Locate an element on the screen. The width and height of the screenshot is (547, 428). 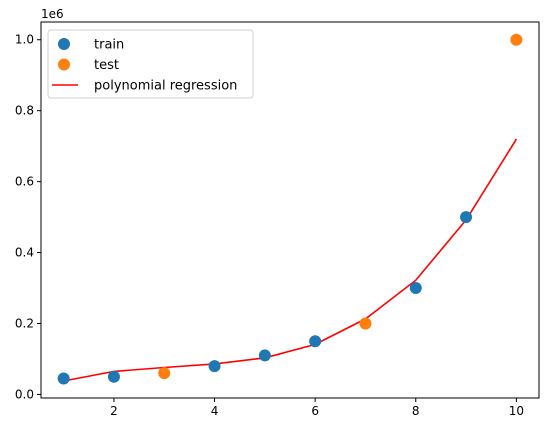
y-tick-label: 0.0 is located at coordinates (24, 394).